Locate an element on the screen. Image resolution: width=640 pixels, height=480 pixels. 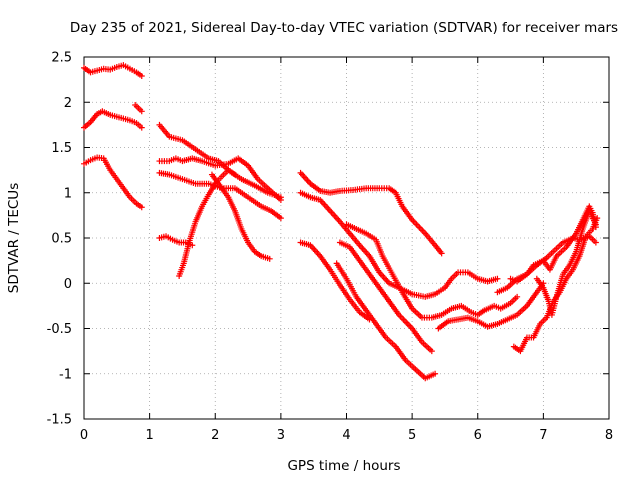
series-s09 is located at coordinates (207, 223).